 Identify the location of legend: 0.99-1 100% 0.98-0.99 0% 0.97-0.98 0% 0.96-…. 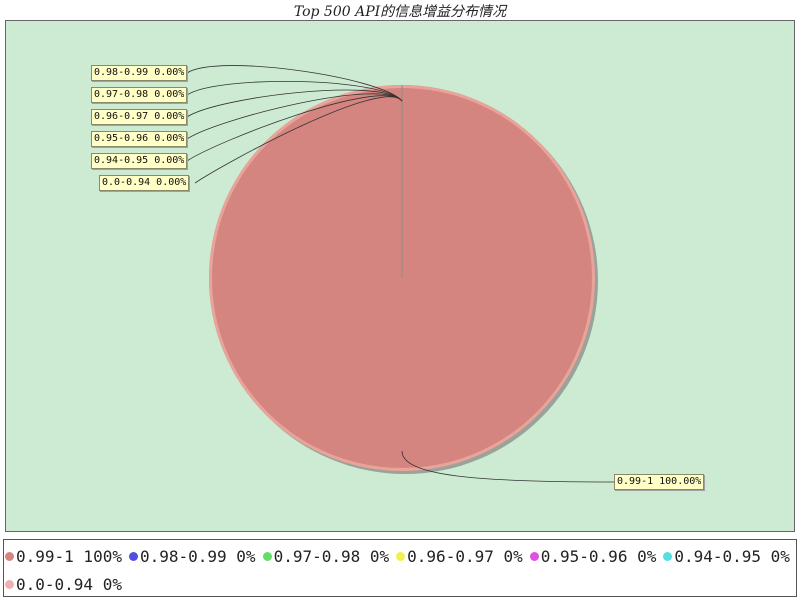
(400, 568).